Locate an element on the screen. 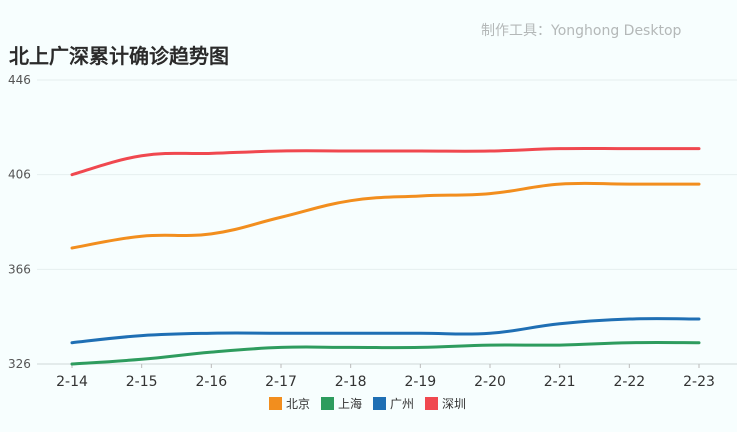  x-tick-label: 2-17 is located at coordinates (281, 382).